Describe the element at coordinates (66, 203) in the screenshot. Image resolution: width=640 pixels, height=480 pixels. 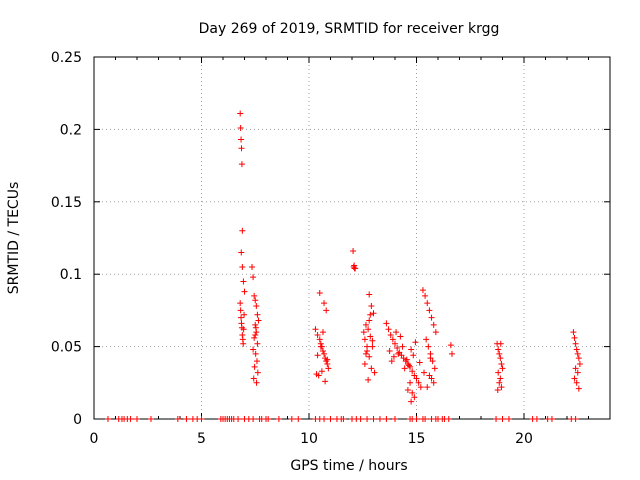
I see `y-tick-label: 0.15` at that location.